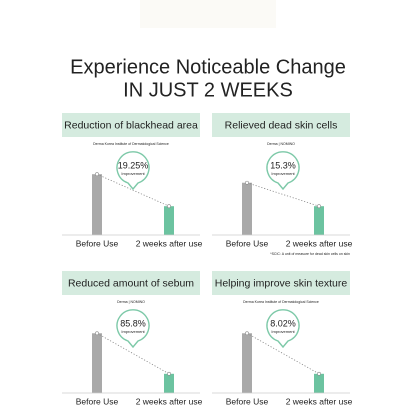 Image resolution: width=416 pixels, height=416 pixels. Describe the element at coordinates (283, 165) in the screenshot. I see `badge-value: 15.3%` at that location.